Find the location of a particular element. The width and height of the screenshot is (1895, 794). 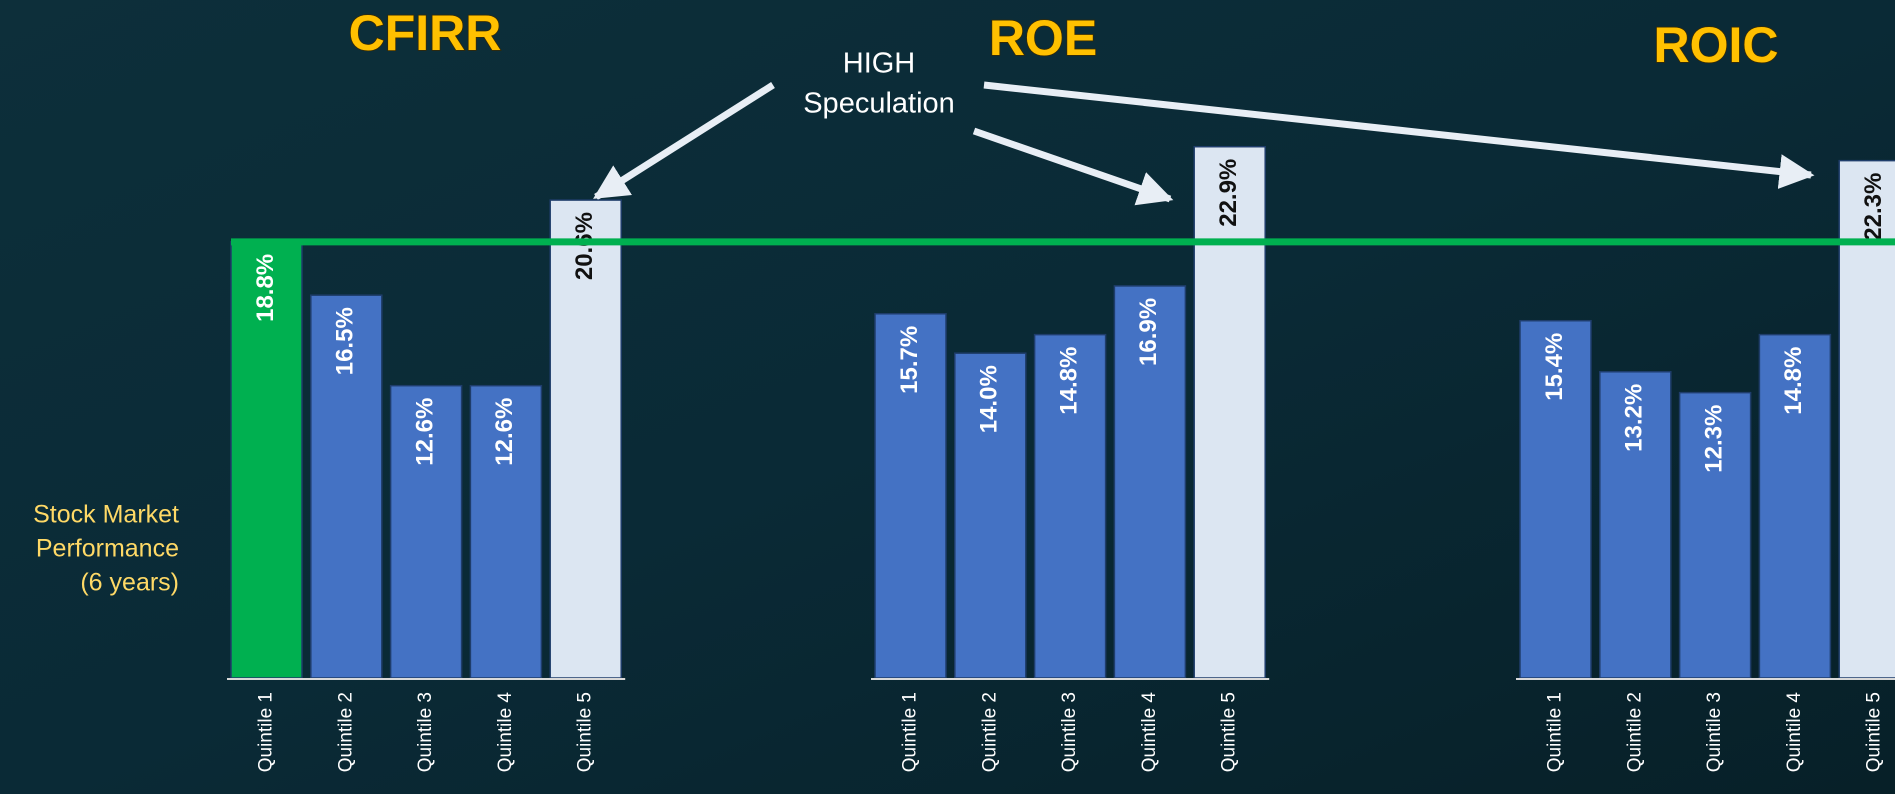

value-label: 13.2% is located at coordinates (1634, 418).